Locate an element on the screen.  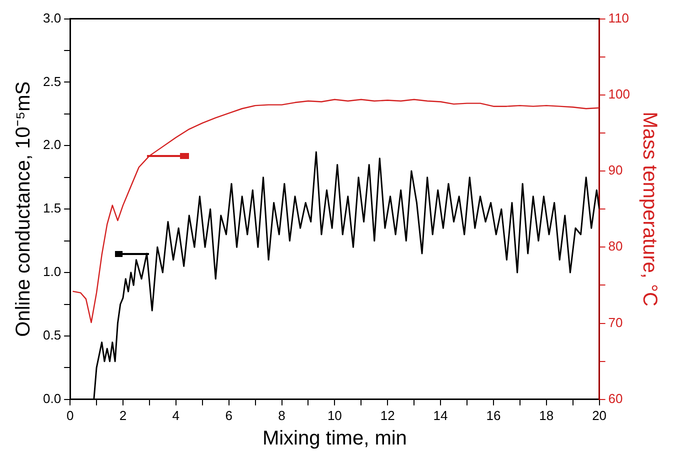
y-tick-label: 1.5 is located at coordinates (52, 208).